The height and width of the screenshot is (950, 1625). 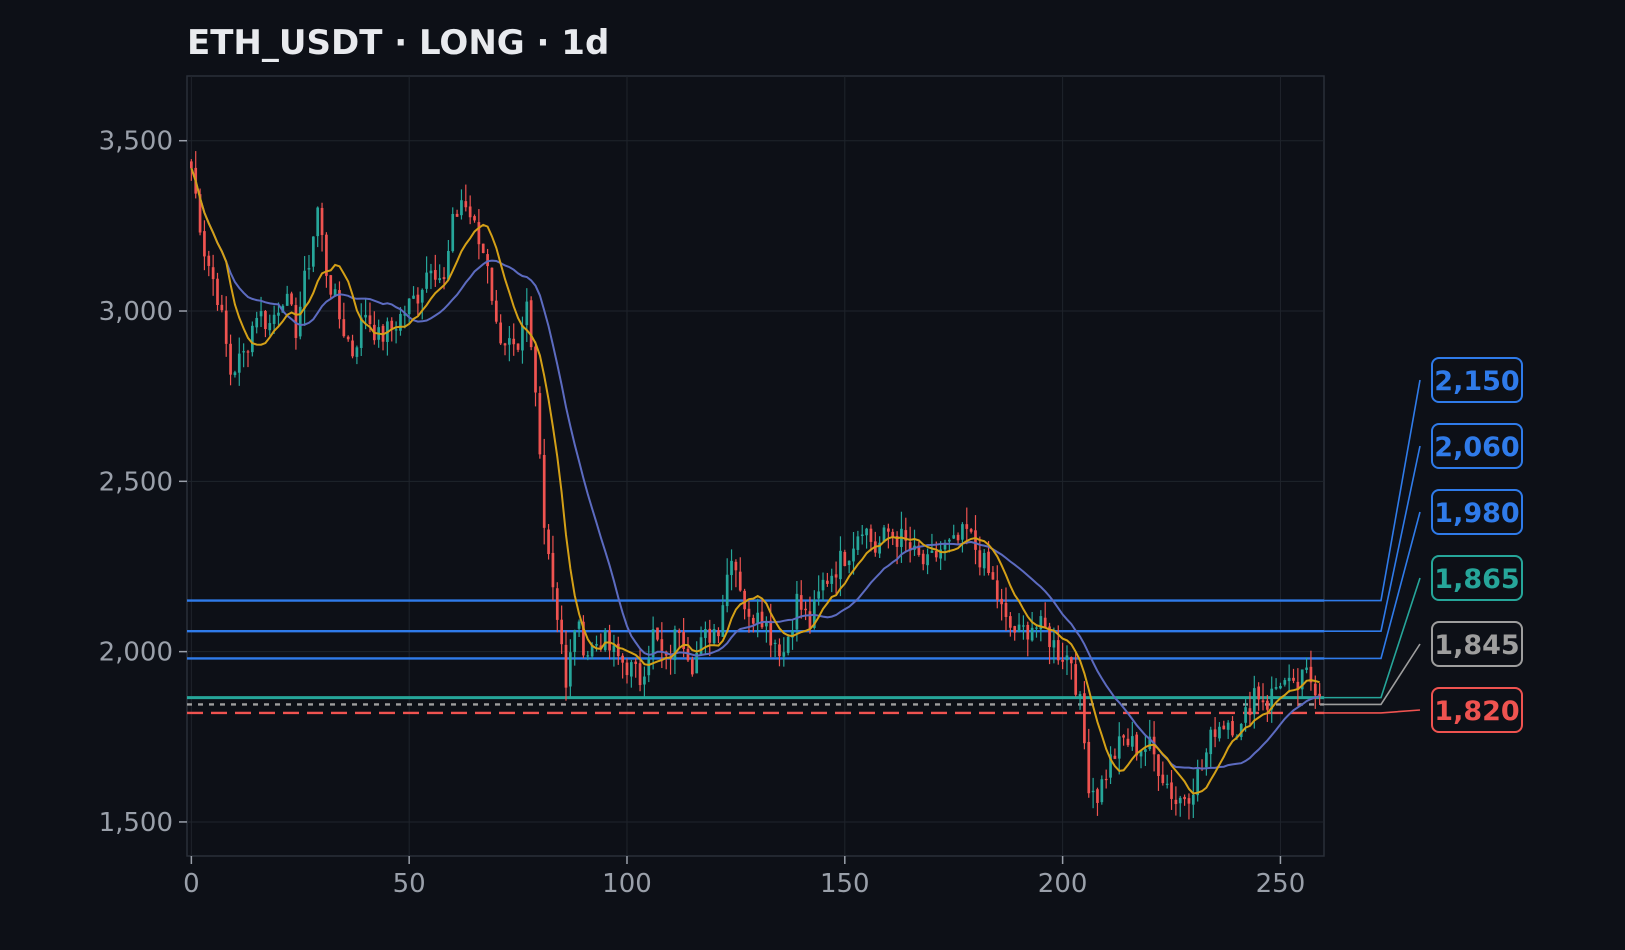 I want to click on x-tick-label: 150, so click(x=845, y=884).